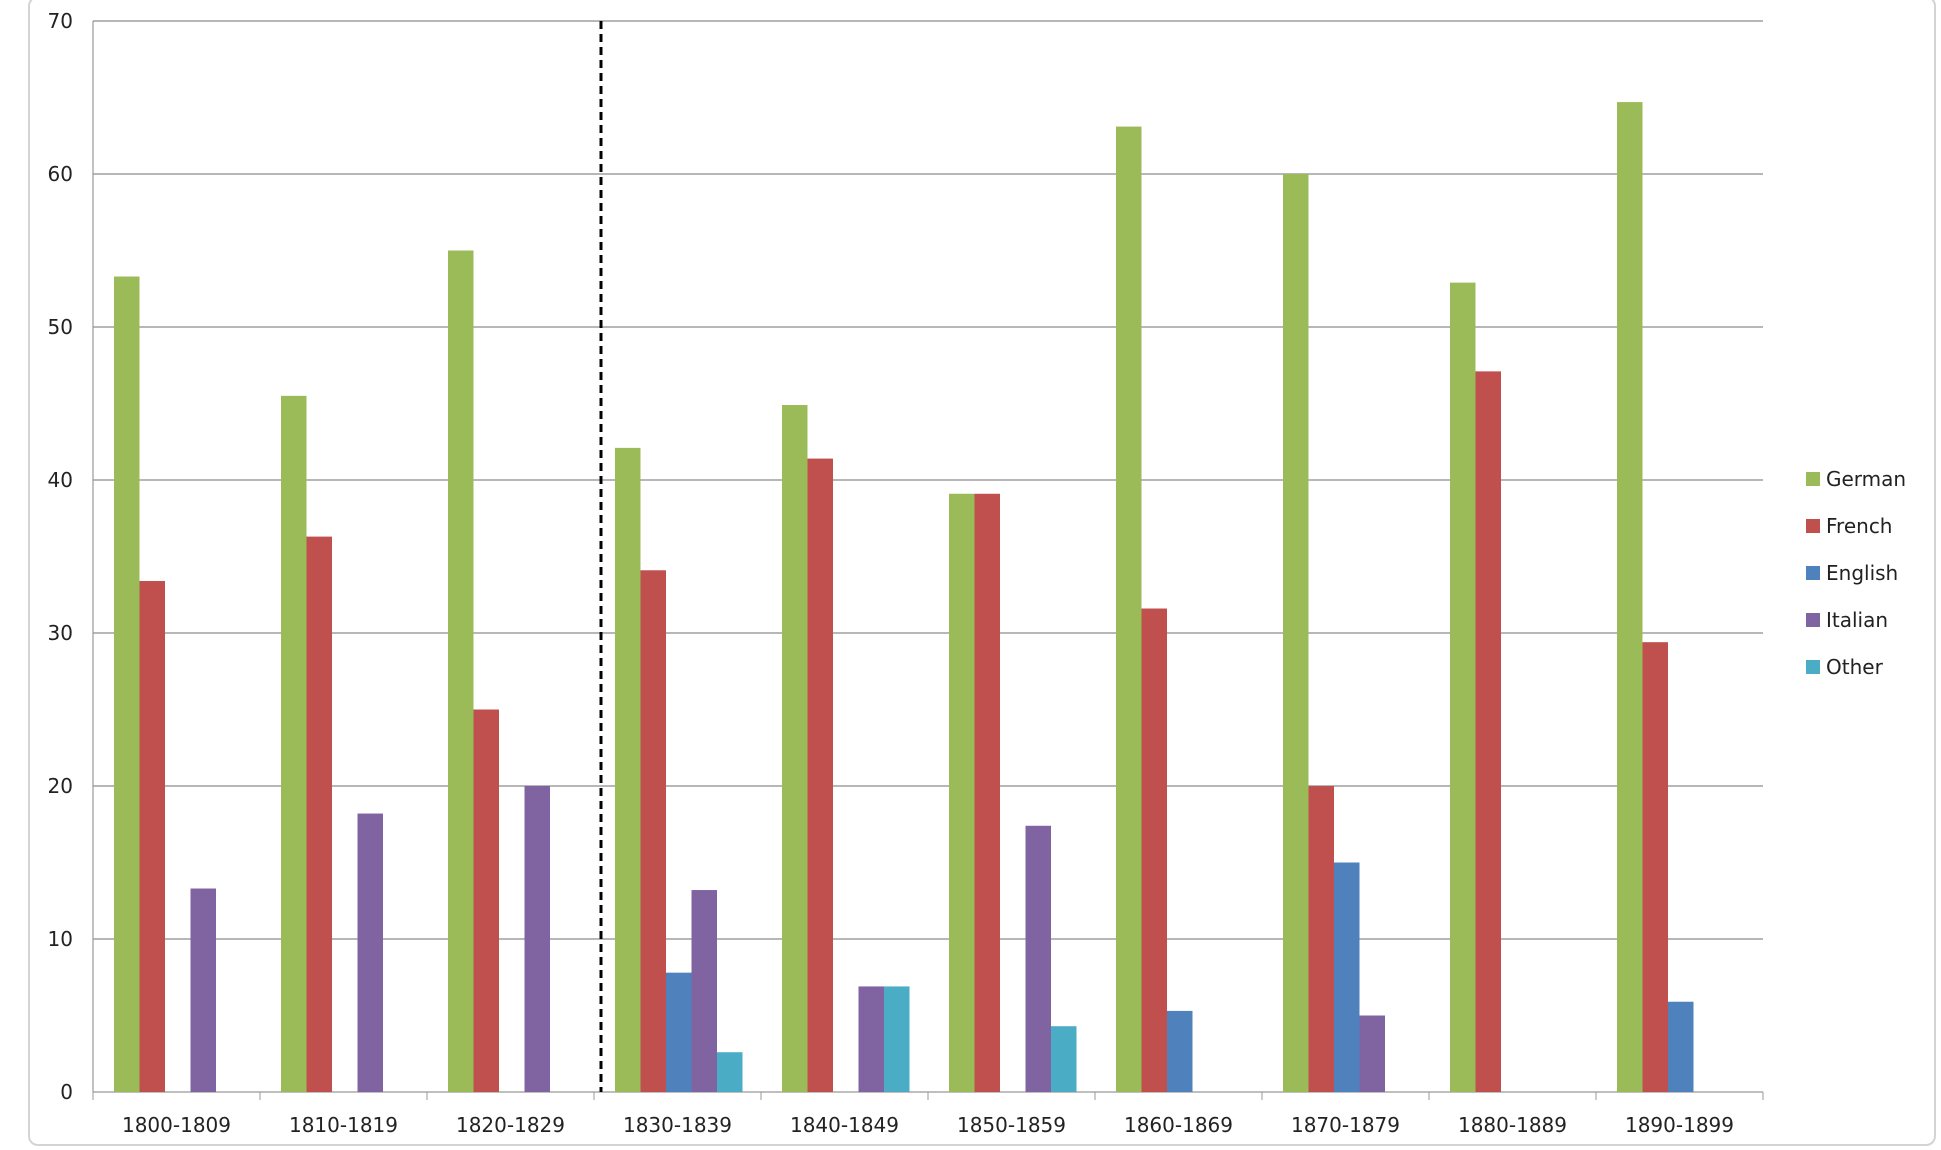  I want to click on y-tick-label: 20, so click(60, 786).